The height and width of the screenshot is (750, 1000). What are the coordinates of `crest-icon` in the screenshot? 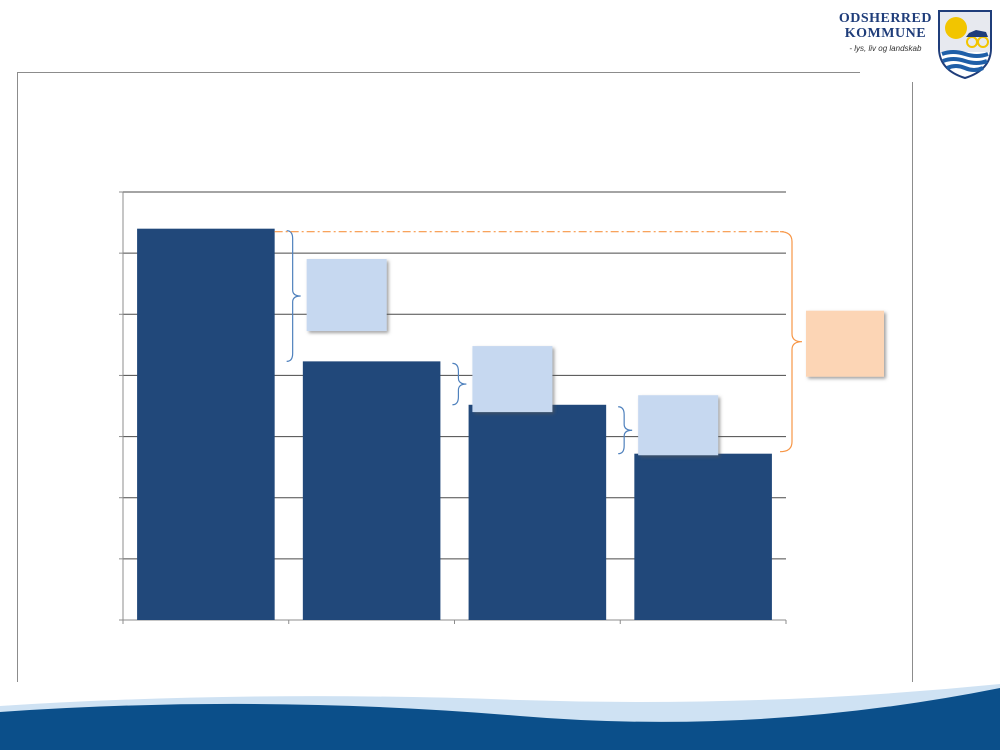 It's located at (965, 45).